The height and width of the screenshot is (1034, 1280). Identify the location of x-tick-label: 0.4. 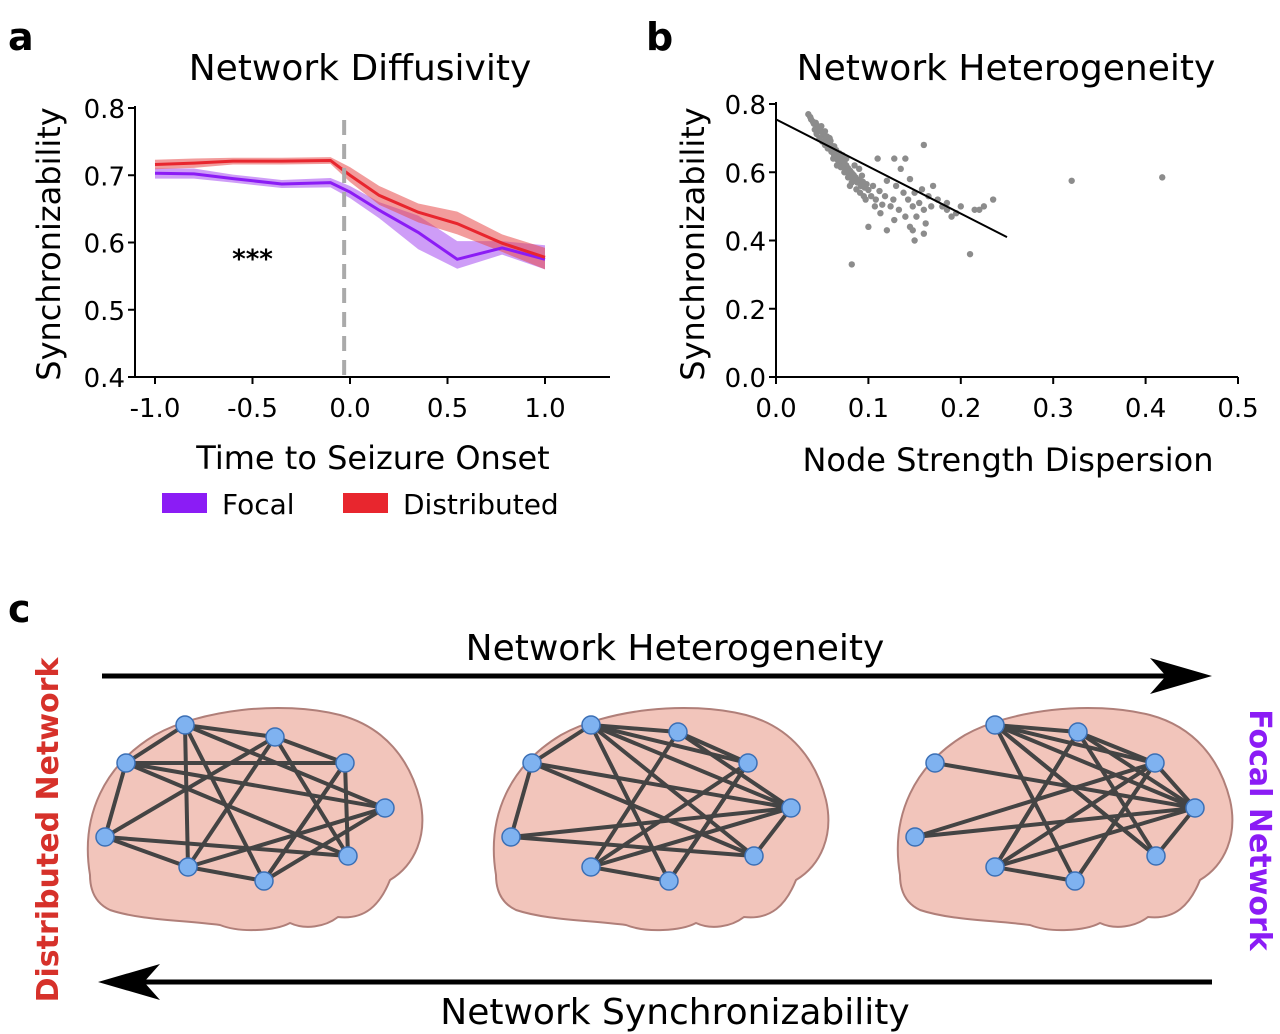
(1145, 409).